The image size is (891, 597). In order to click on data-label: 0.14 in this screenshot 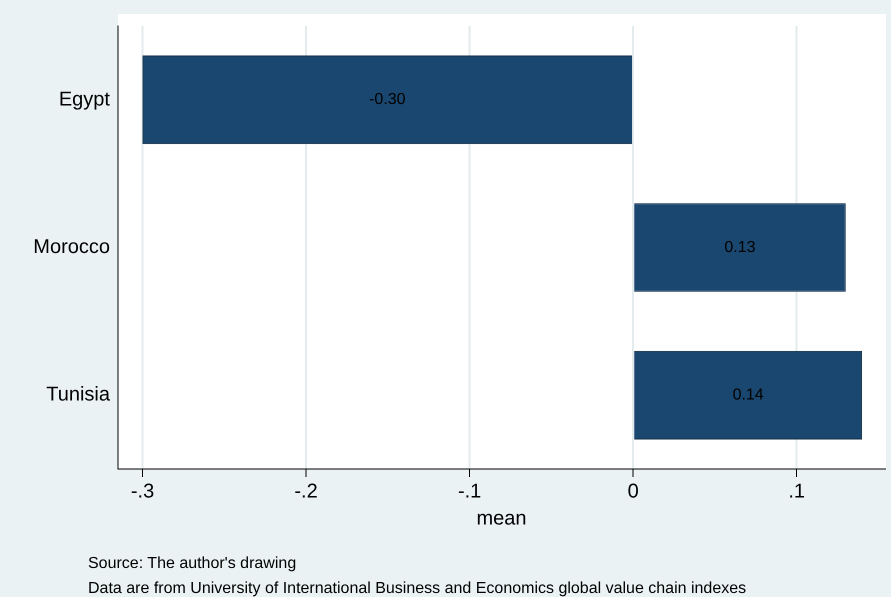, I will do `click(748, 395)`.